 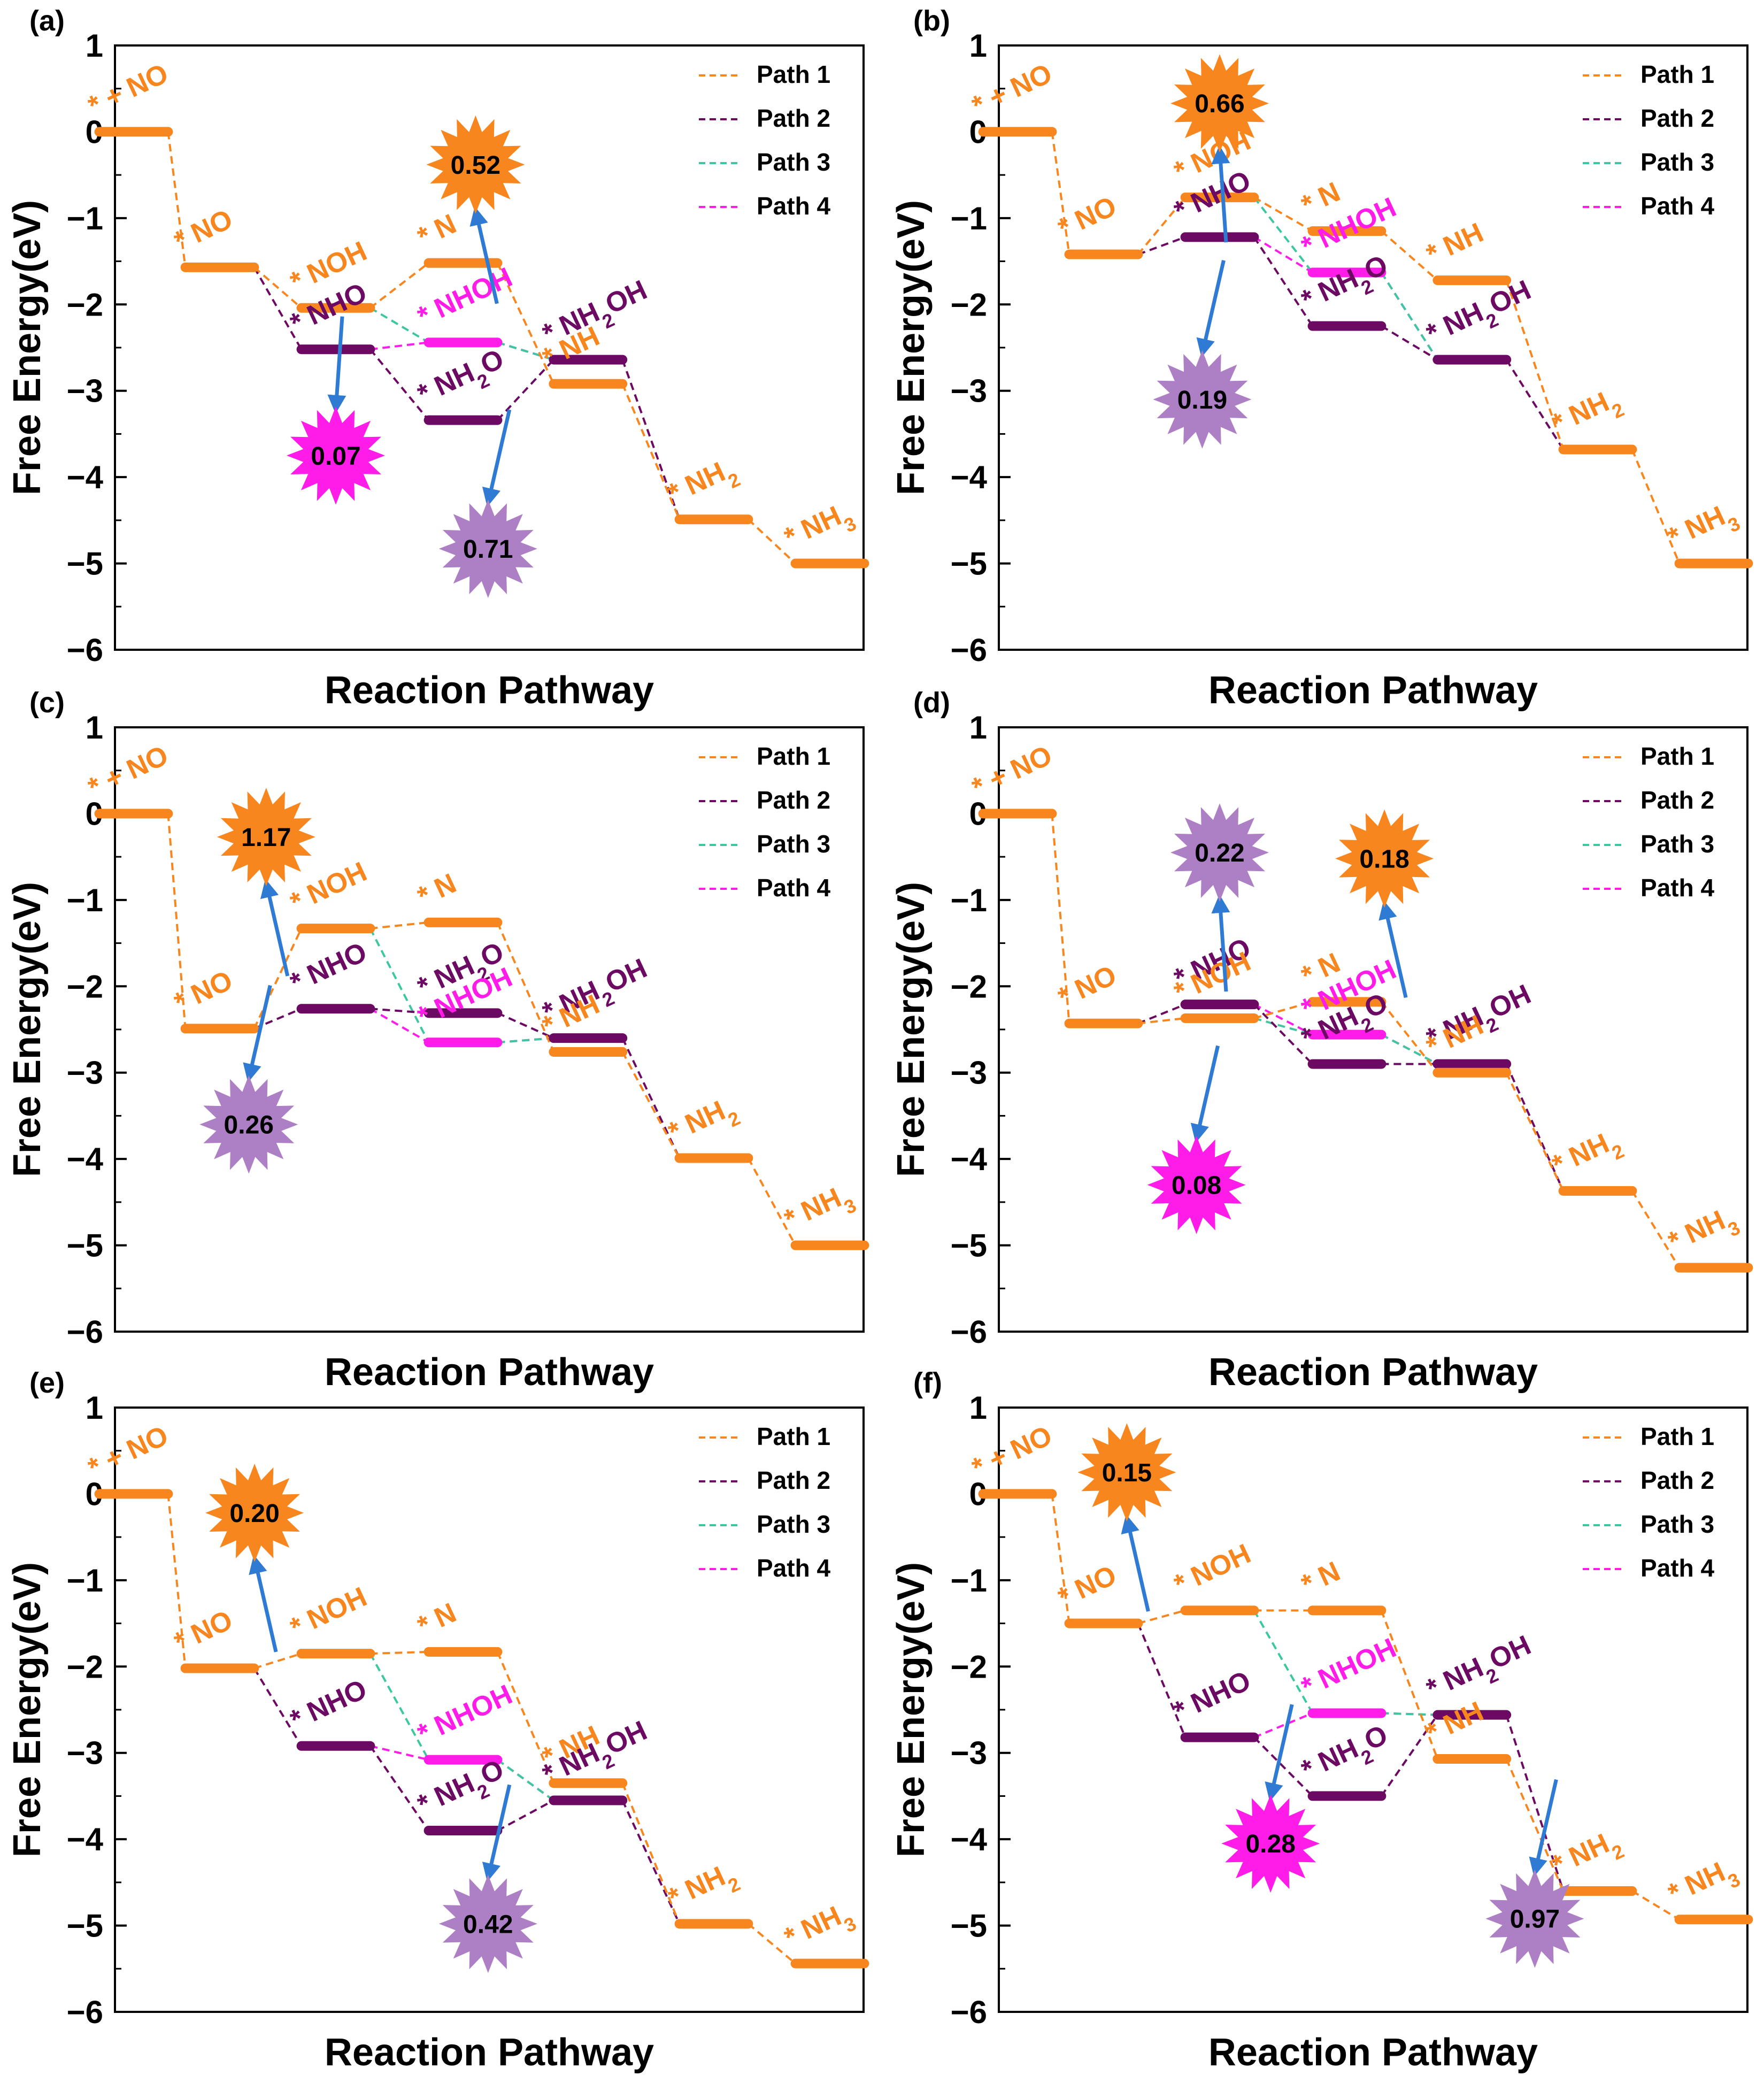 What do you see at coordinates (329, 967) in the screenshot?
I see `species-label: * NHO` at bounding box center [329, 967].